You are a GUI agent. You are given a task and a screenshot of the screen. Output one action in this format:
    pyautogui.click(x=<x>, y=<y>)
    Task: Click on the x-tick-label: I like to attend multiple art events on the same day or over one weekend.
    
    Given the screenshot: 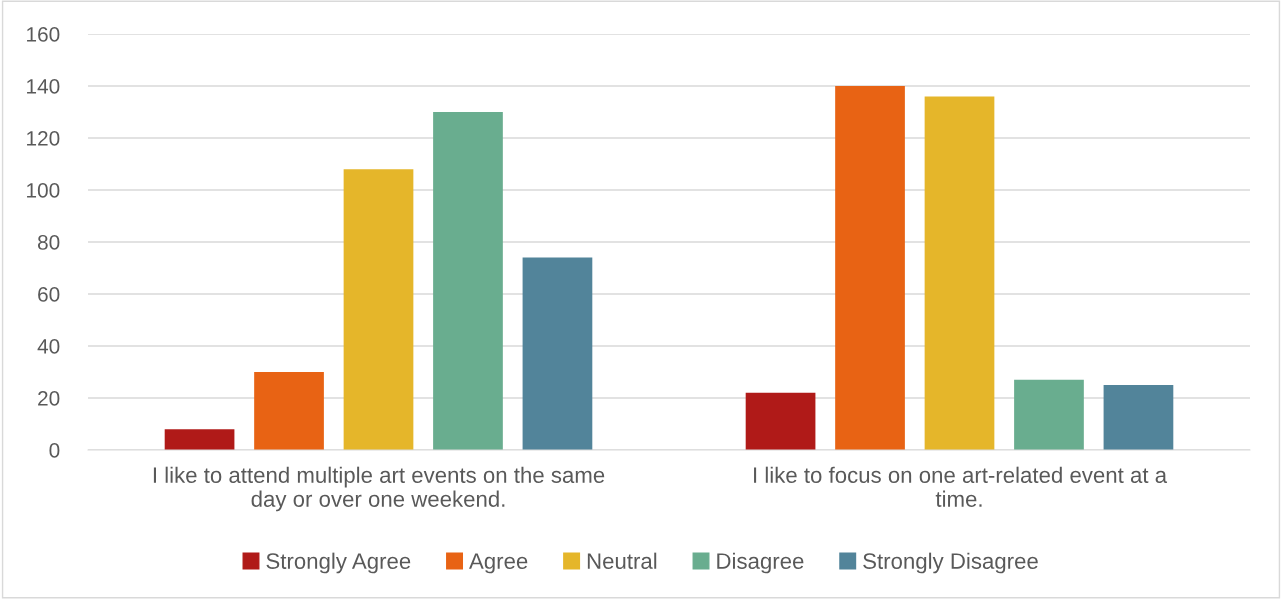 What is the action you would take?
    pyautogui.click(x=379, y=489)
    